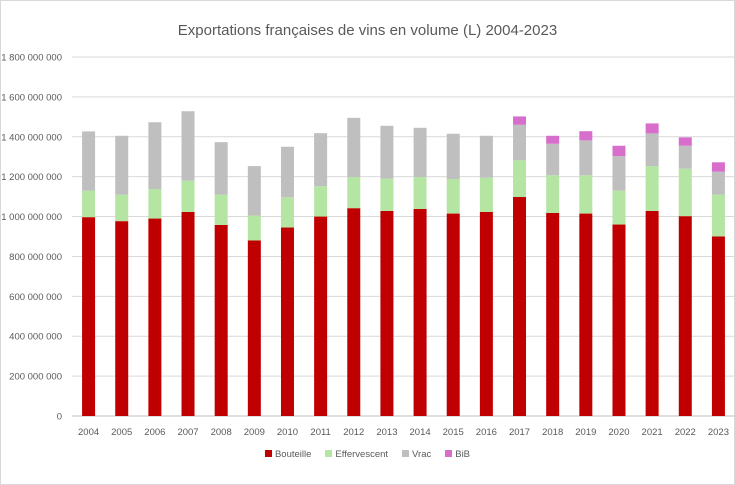 Image resolution: width=735 pixels, height=485 pixels. Describe the element at coordinates (585, 432) in the screenshot. I see `x-tick-label: 2019` at that location.